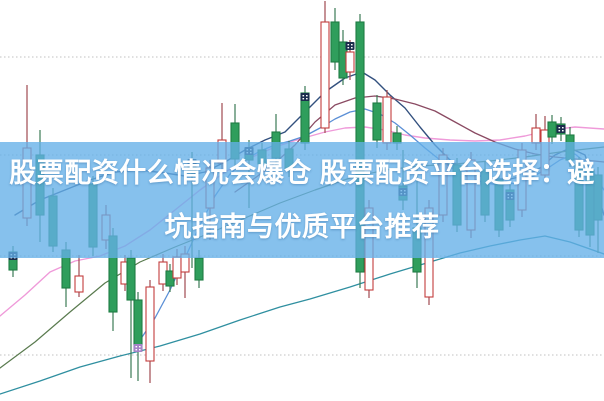  Describe the element at coordinates (302, 173) in the screenshot. I see `headline-line-1: 股票配资什么情况会爆仓 股票配资平台选择：避` at that location.